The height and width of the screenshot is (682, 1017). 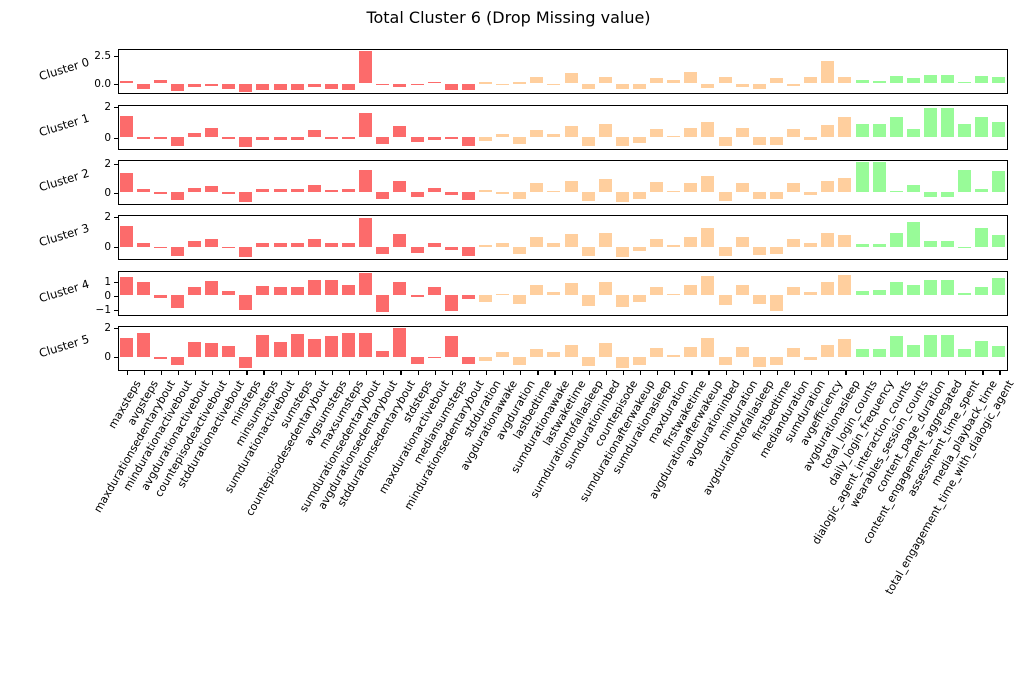 I want to click on bar-avgdurationactivebout, so click(x=195, y=85).